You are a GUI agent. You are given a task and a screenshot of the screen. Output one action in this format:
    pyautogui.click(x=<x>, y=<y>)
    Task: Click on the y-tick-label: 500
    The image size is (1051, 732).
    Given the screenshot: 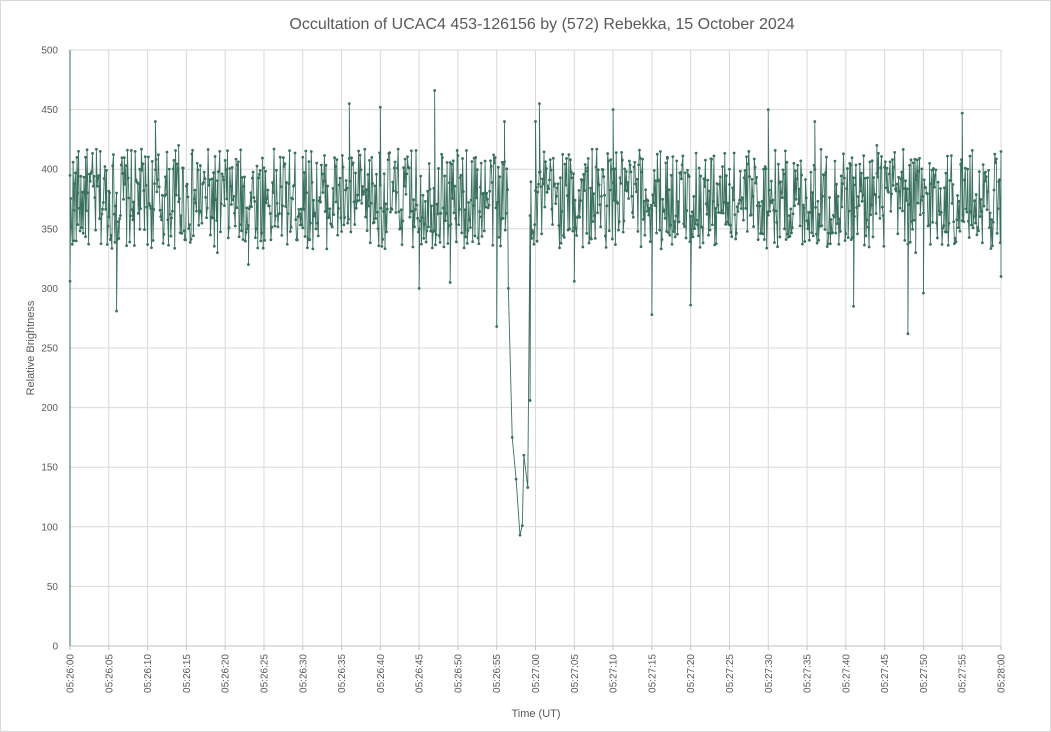 What is the action you would take?
    pyautogui.click(x=49, y=51)
    